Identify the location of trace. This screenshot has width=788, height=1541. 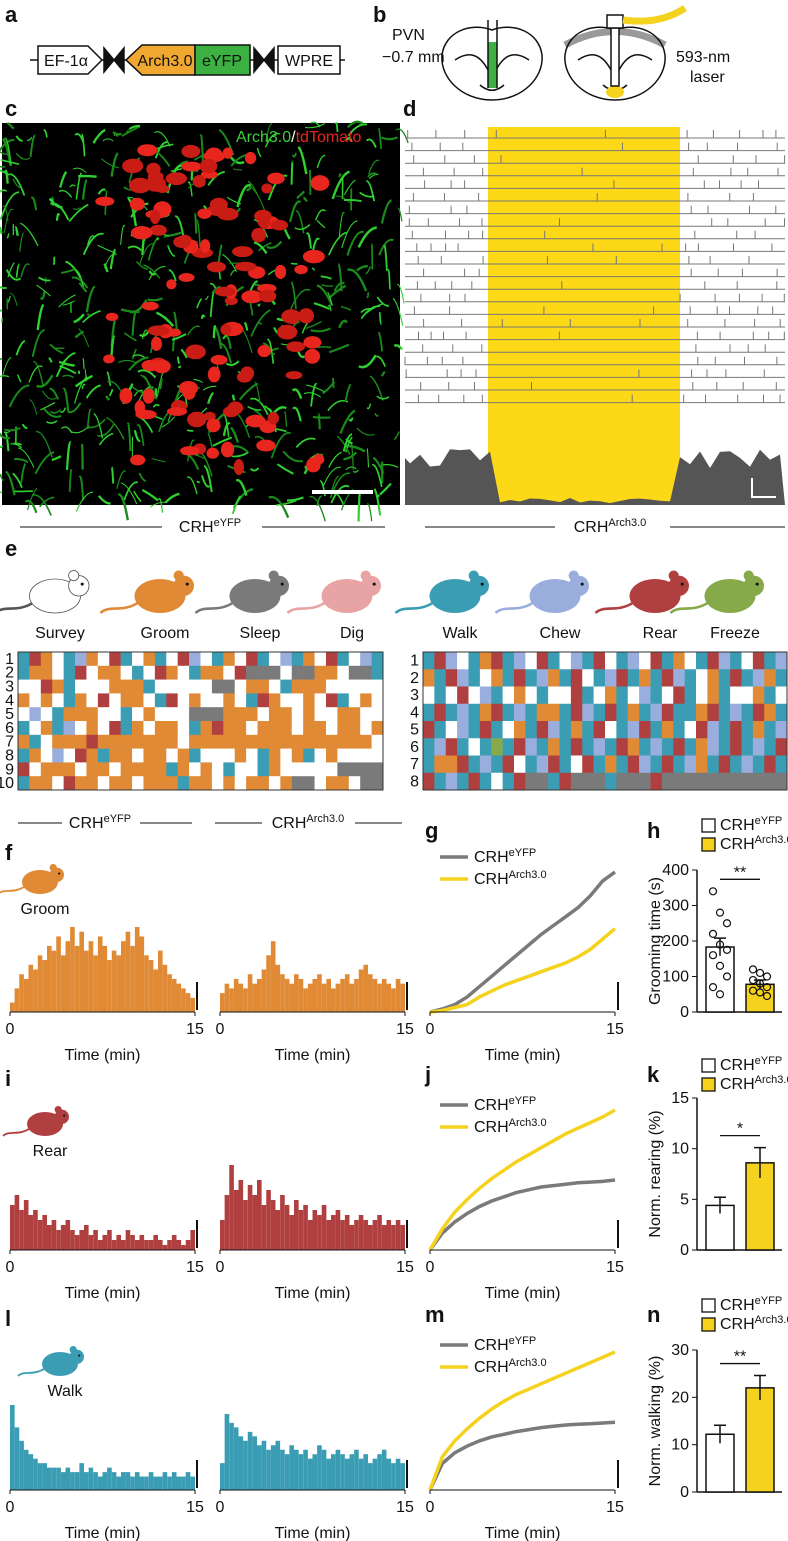
(595, 336).